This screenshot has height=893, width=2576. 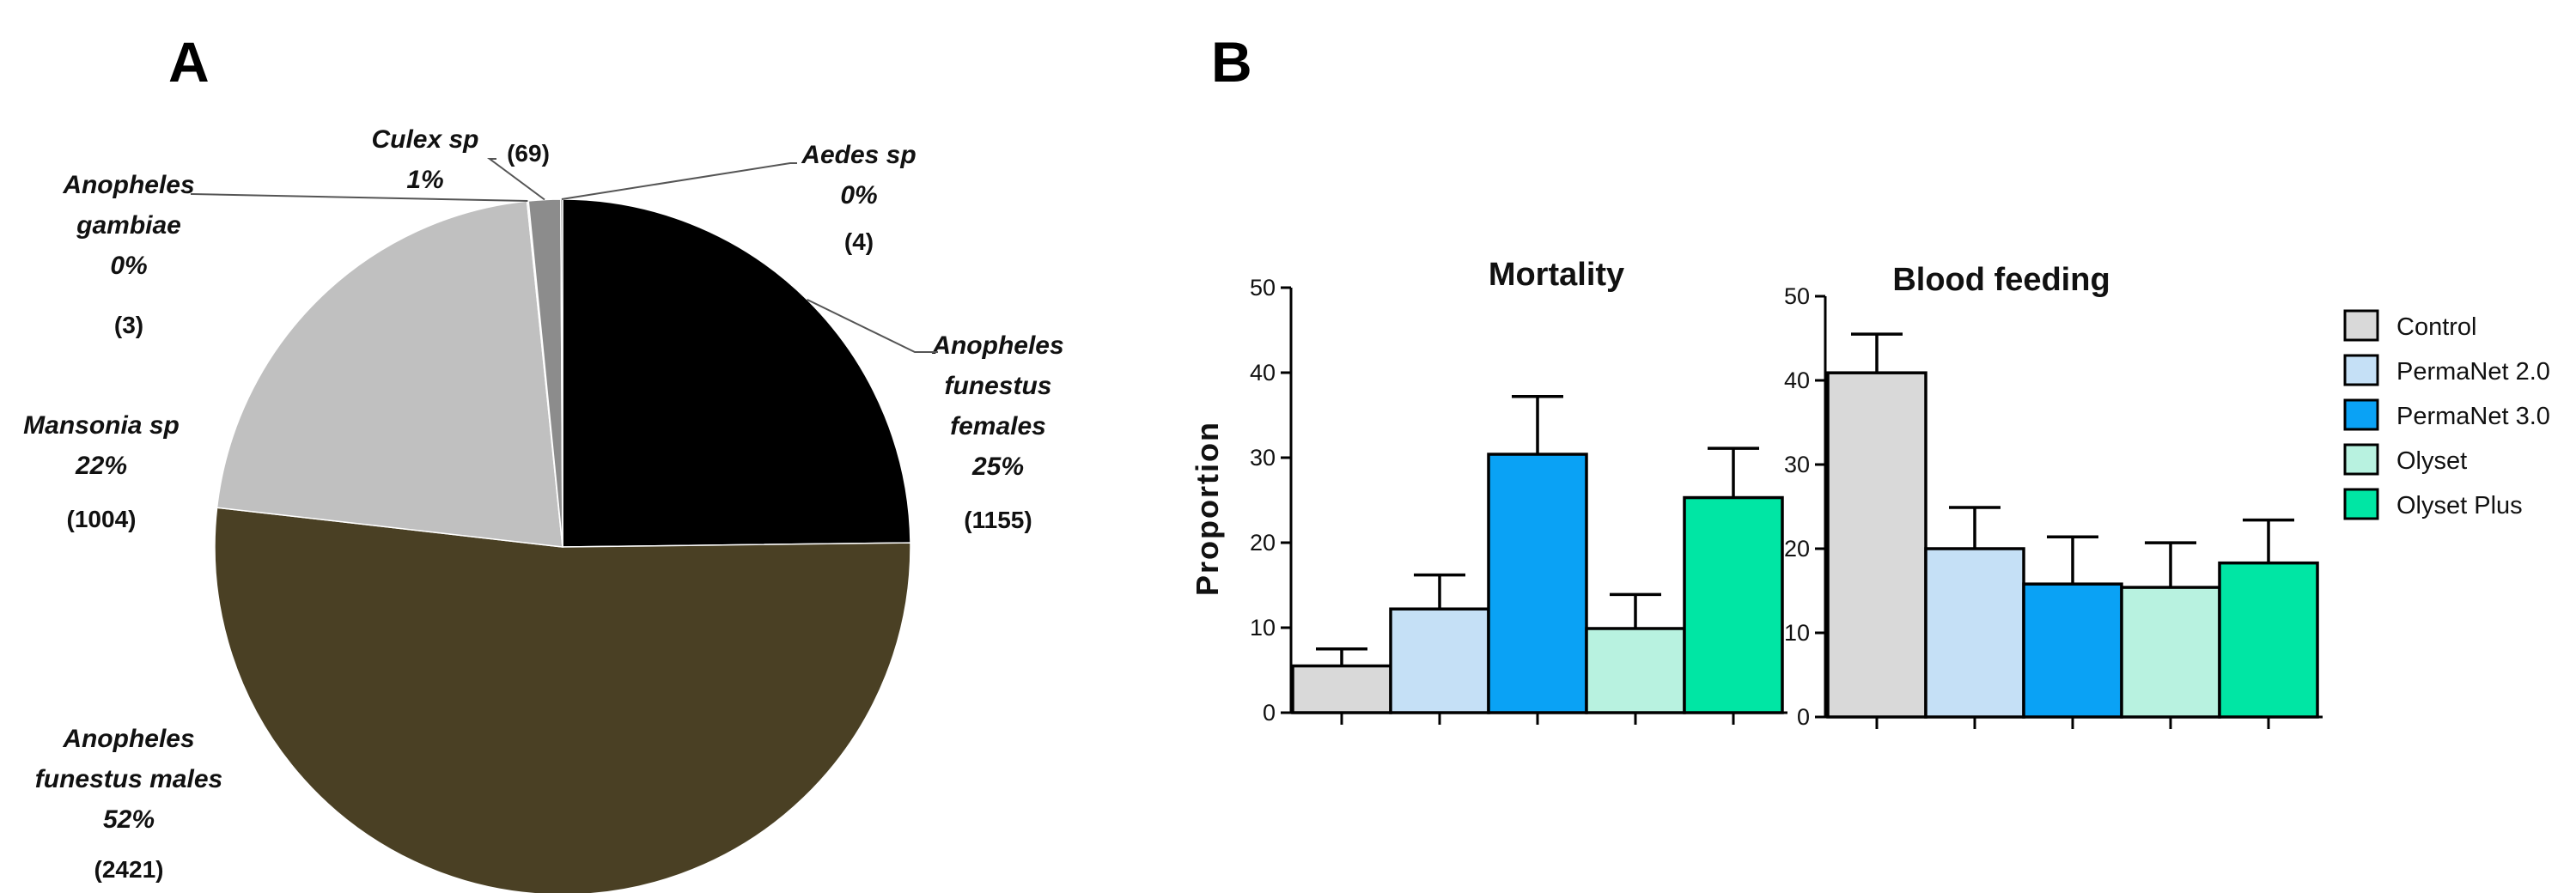 What do you see at coordinates (1263, 458) in the screenshot?
I see `mortality-y-tick-label-30: 30` at bounding box center [1263, 458].